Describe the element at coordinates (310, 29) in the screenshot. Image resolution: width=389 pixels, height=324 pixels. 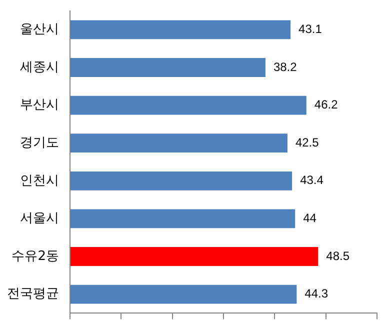
I see `data-label: 43.1` at that location.